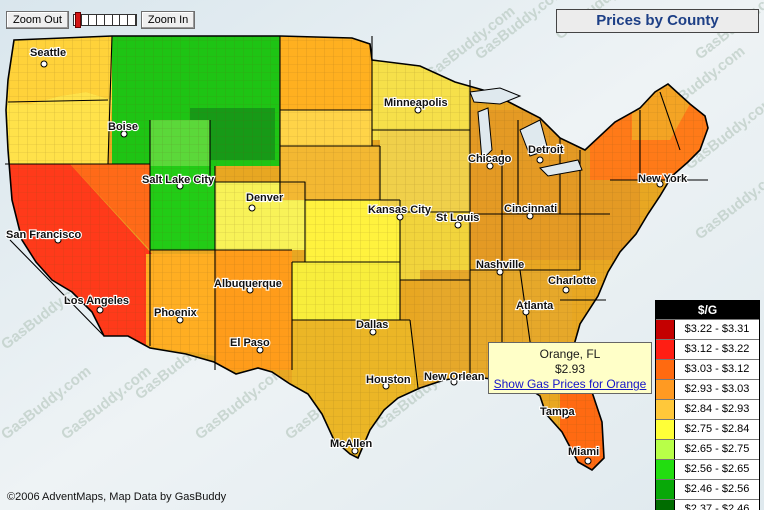 The image size is (764, 510). Describe the element at coordinates (717, 389) in the screenshot. I see `legend-label: $2.93 - $3.03` at that location.